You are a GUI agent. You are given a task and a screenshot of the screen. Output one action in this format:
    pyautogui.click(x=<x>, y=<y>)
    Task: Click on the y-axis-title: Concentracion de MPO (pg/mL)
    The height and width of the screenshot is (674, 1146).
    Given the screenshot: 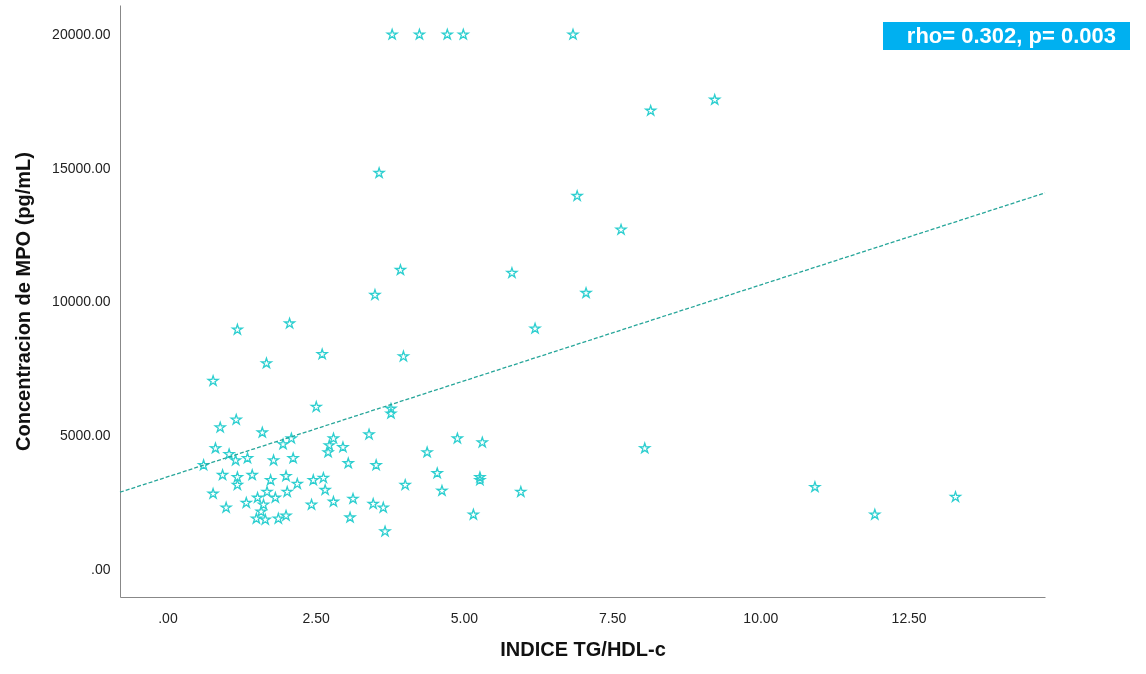 What is the action you would take?
    pyautogui.click(x=23, y=301)
    